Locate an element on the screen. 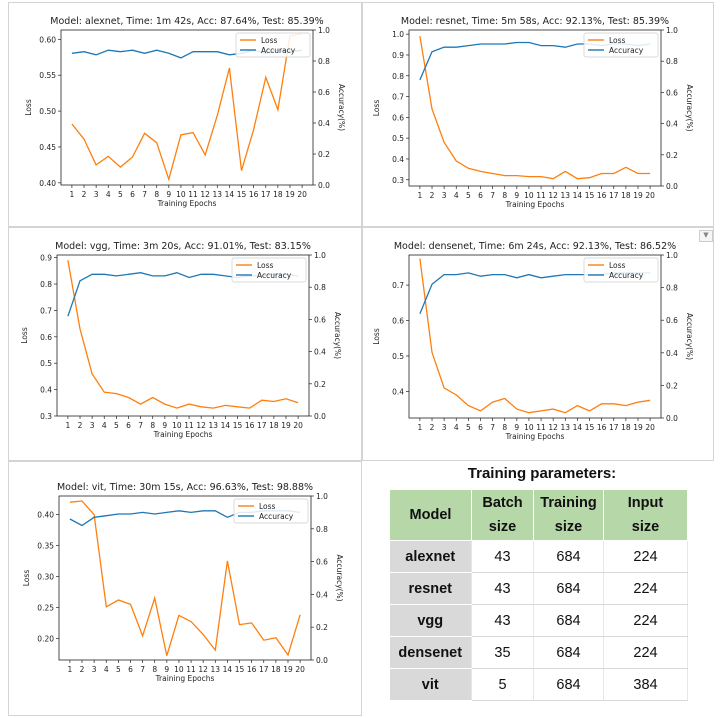 The image size is (722, 718). y2-tick-label: 0.8 is located at coordinates (320, 287).